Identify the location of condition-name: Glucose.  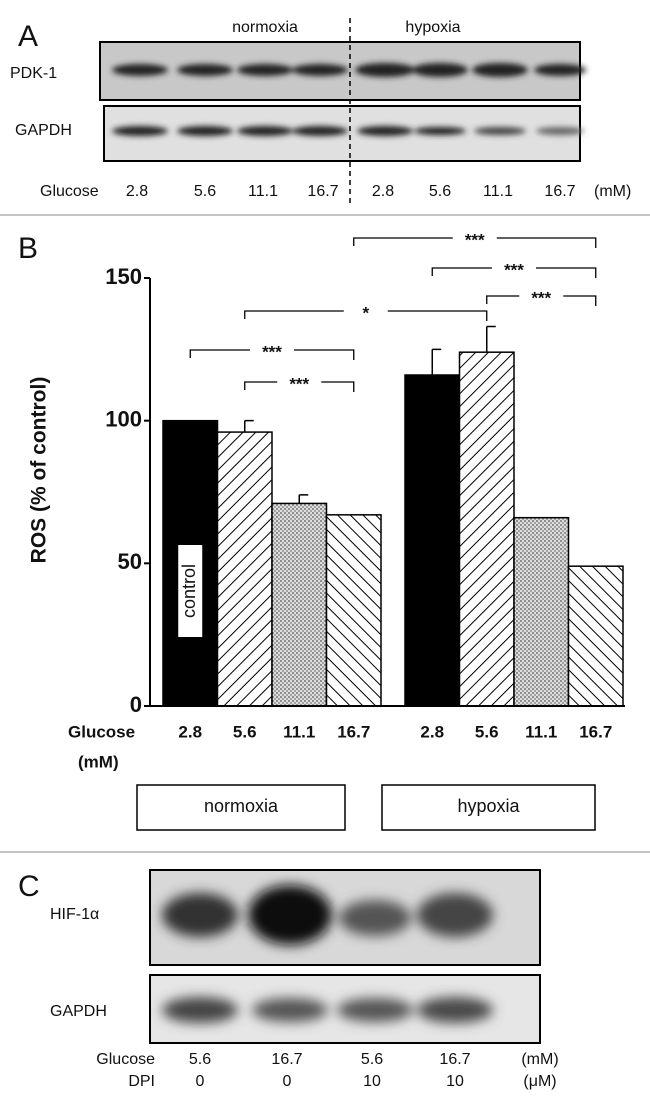
(125, 1059).